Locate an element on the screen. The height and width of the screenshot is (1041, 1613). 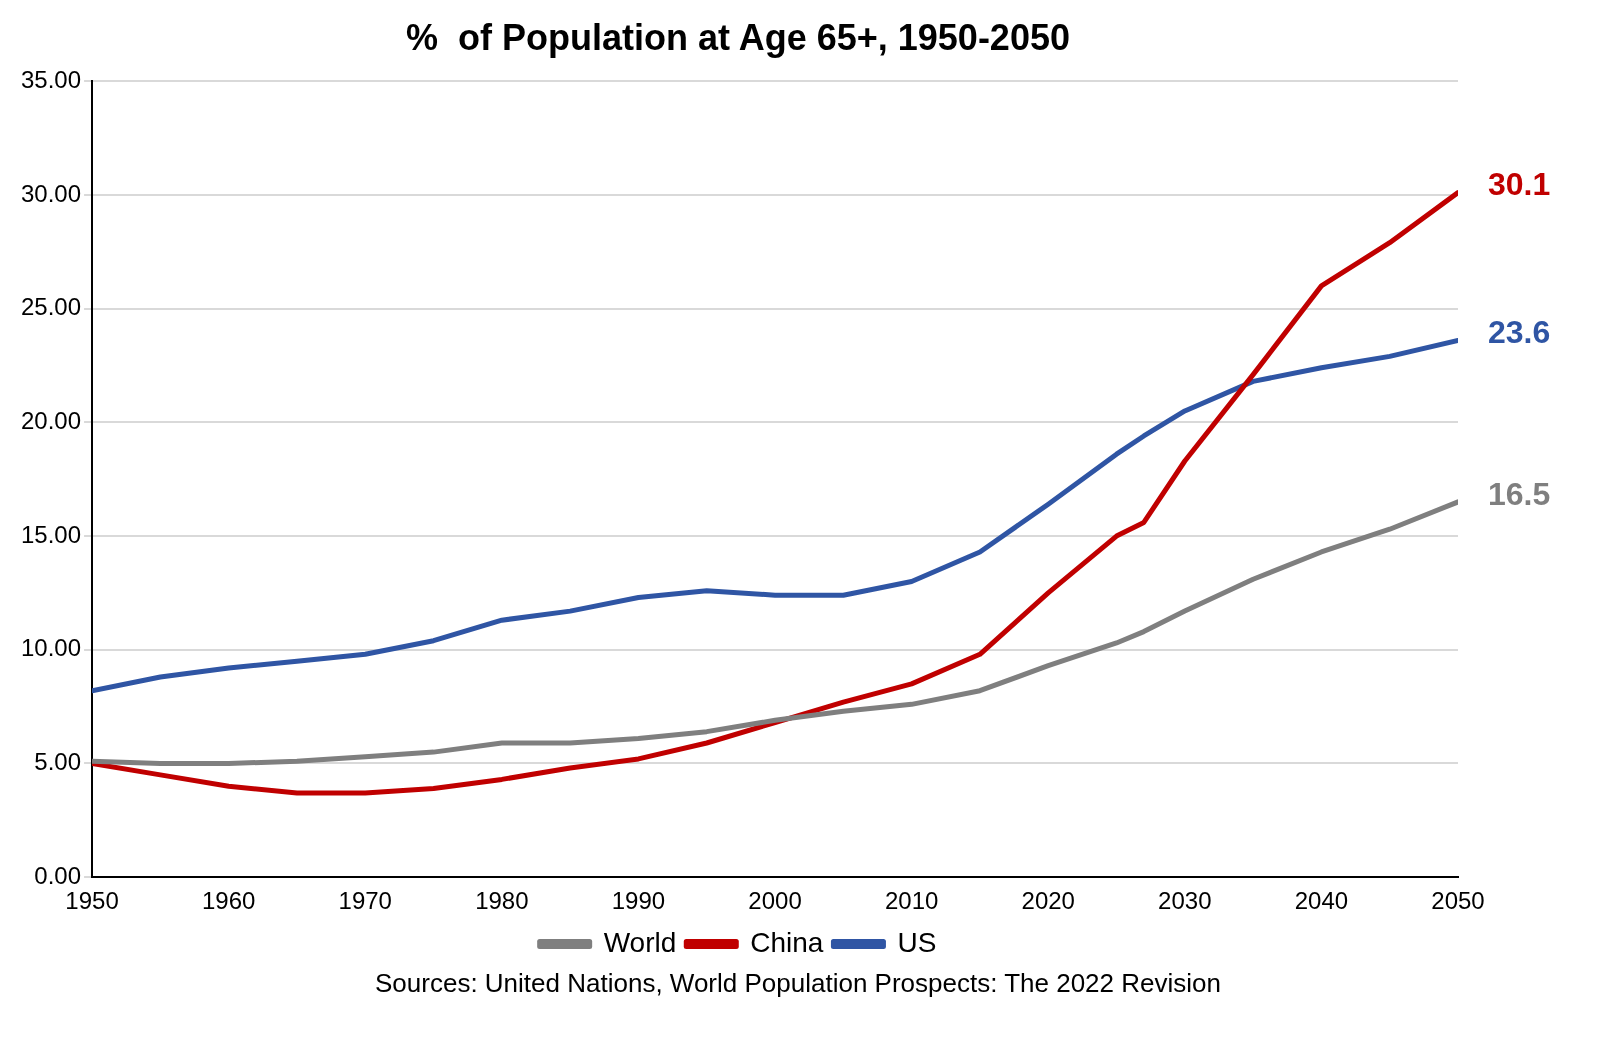
legend-label: World is located at coordinates (640, 942).